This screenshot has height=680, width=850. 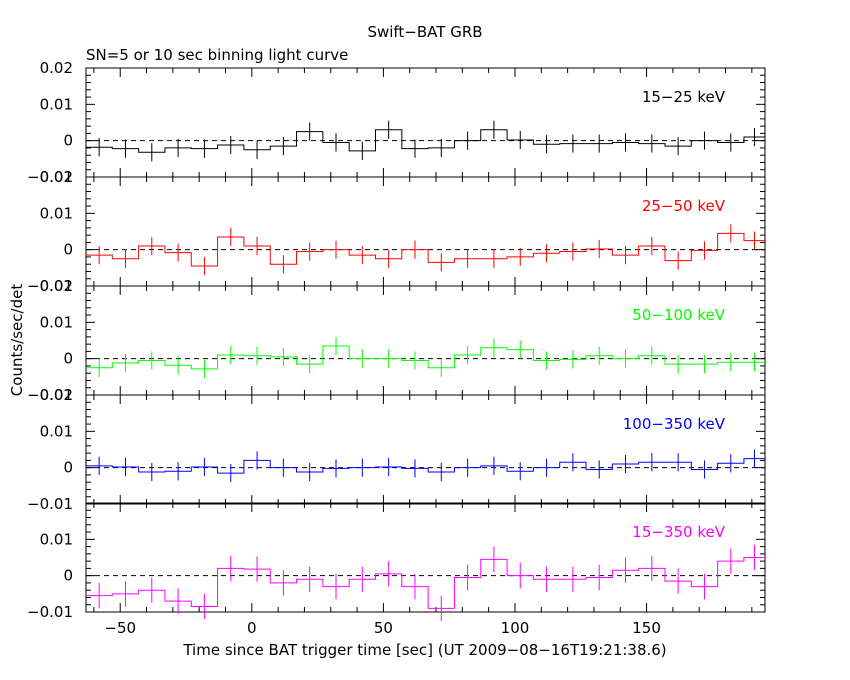 What do you see at coordinates (515, 628) in the screenshot?
I see `x-tick-label: 100` at bounding box center [515, 628].